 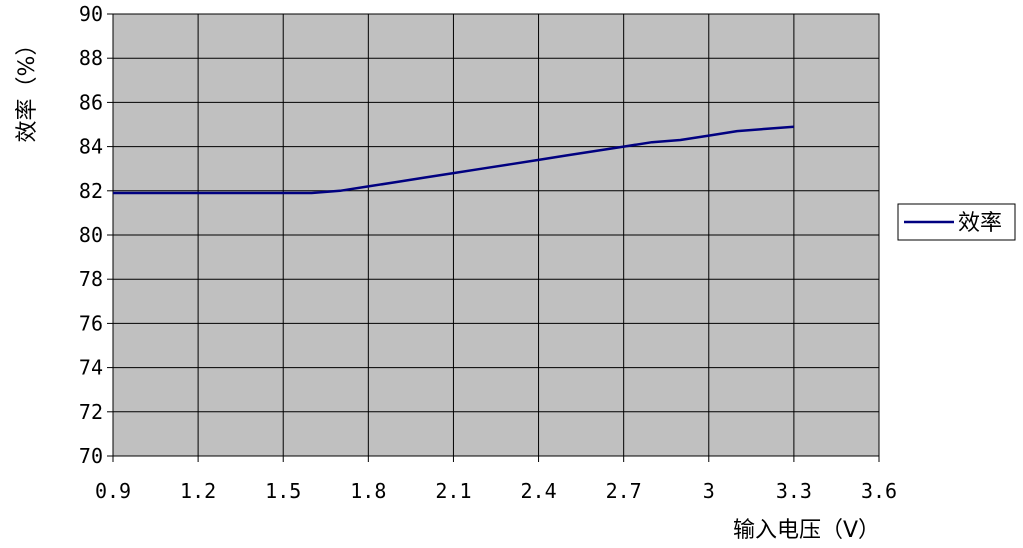 What do you see at coordinates (956, 222) in the screenshot?
I see `legend: 效率` at bounding box center [956, 222].